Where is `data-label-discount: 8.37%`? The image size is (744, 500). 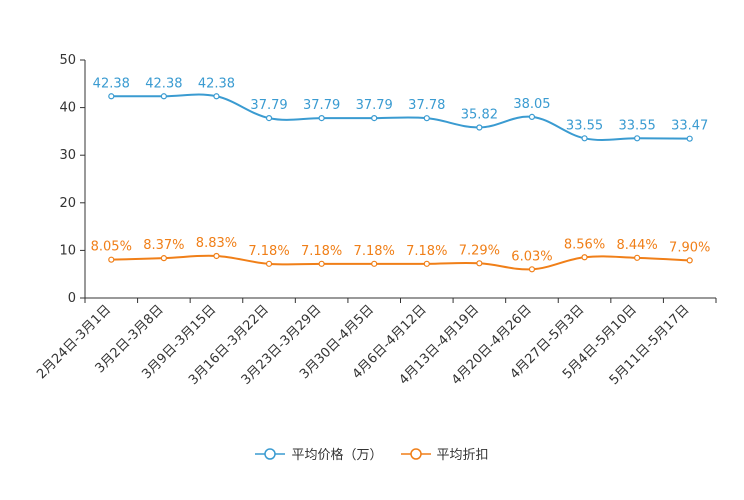
data-label-discount: 8.37% is located at coordinates (163, 245).